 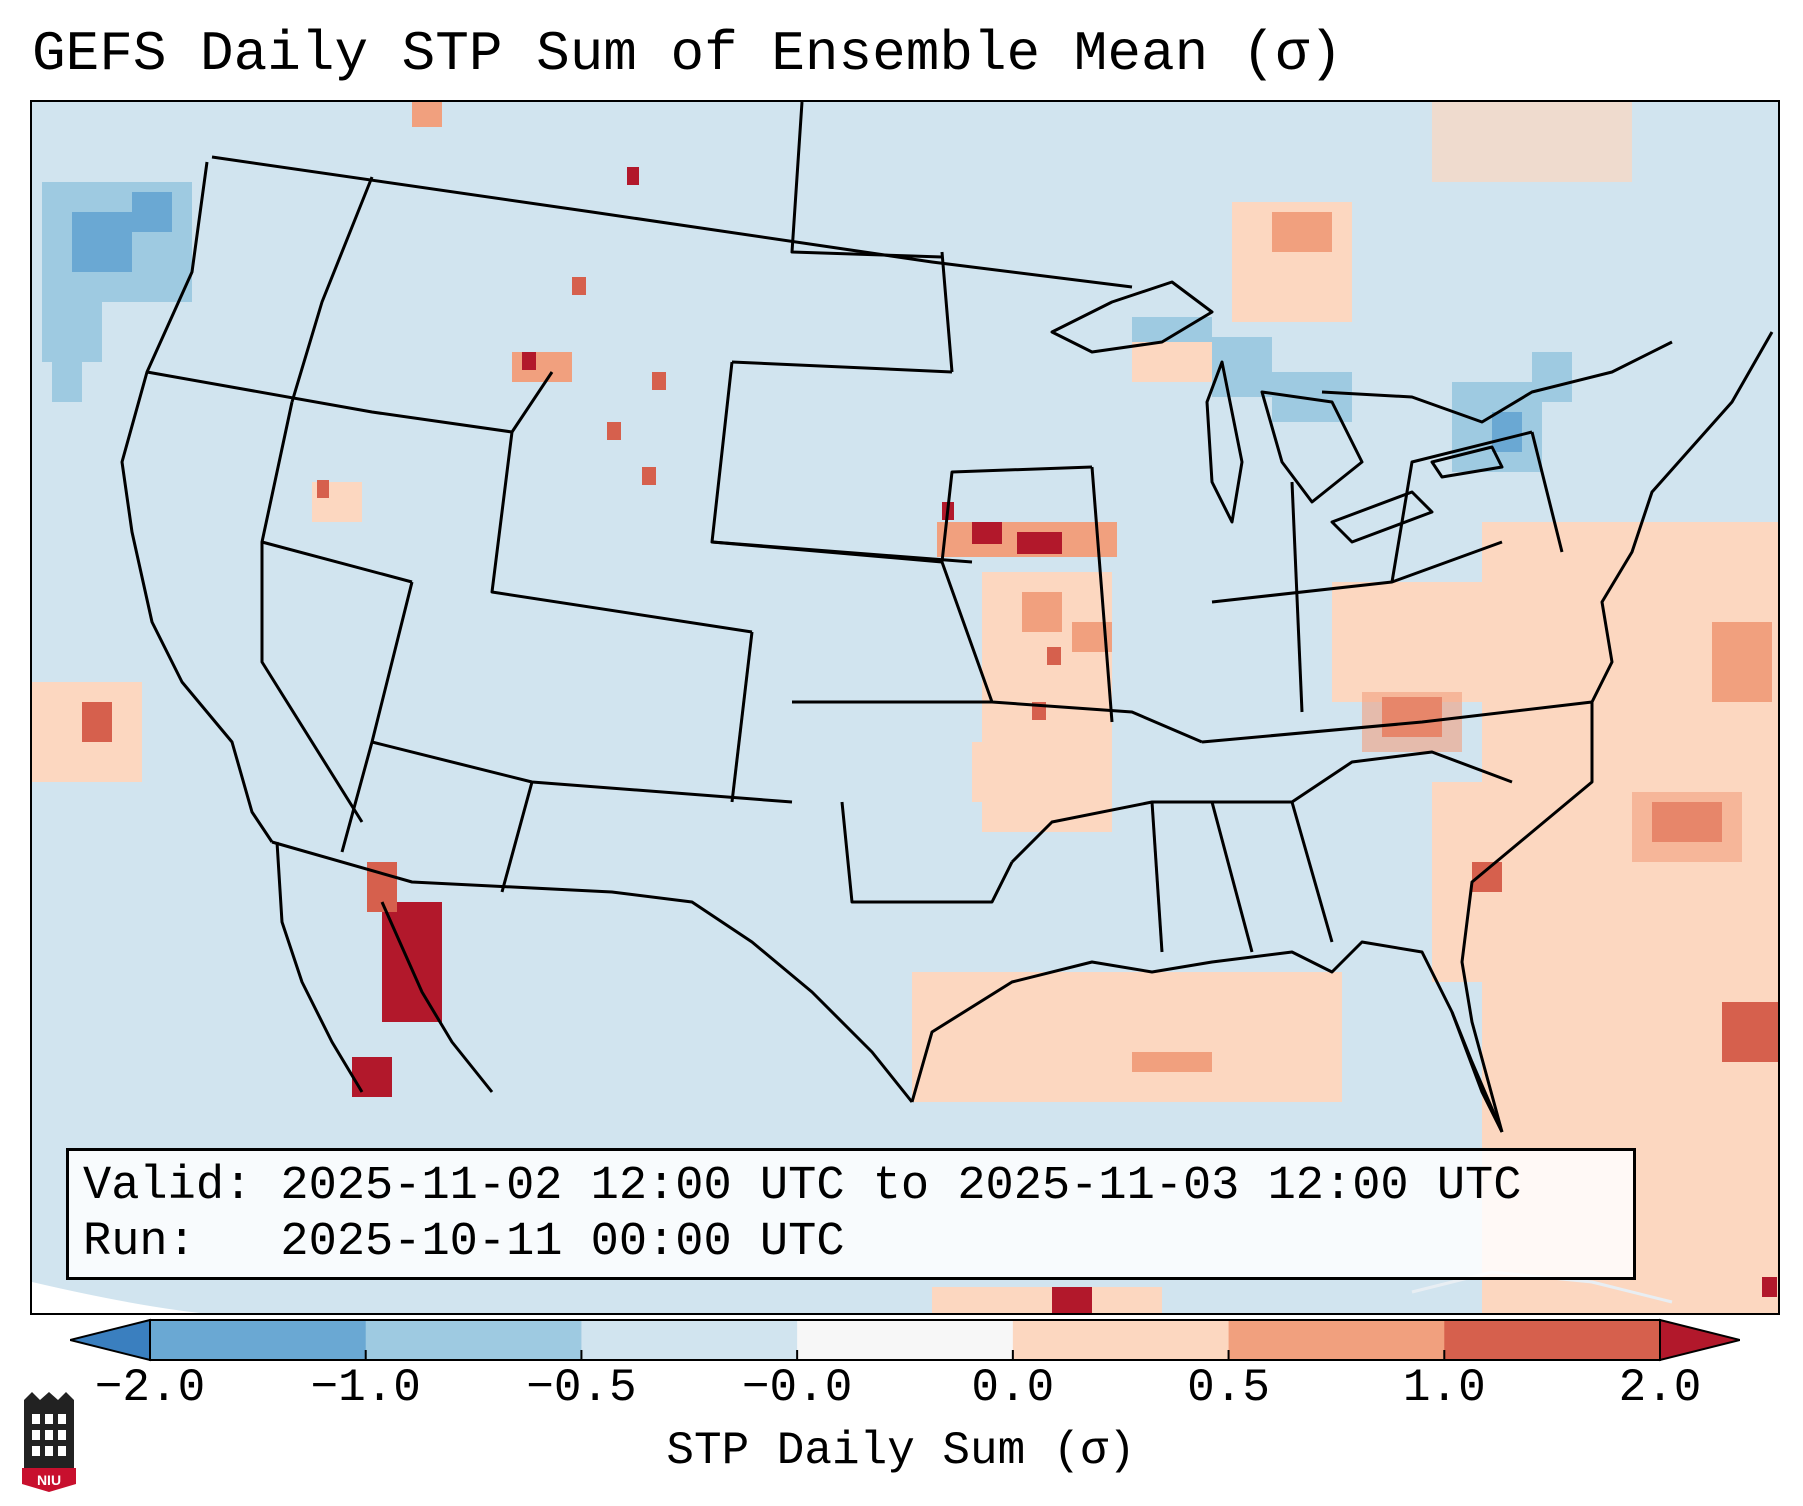 What do you see at coordinates (150, 1388) in the screenshot?
I see `colorbar-tick-label: −2.0` at bounding box center [150, 1388].